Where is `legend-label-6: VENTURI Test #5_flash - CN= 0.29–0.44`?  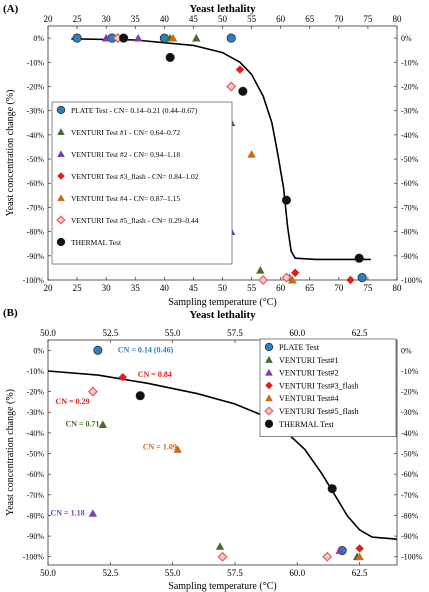
legend-label-6: VENTURI Test #5_flash - CN= 0.29–0.44 is located at coordinates (135, 220).